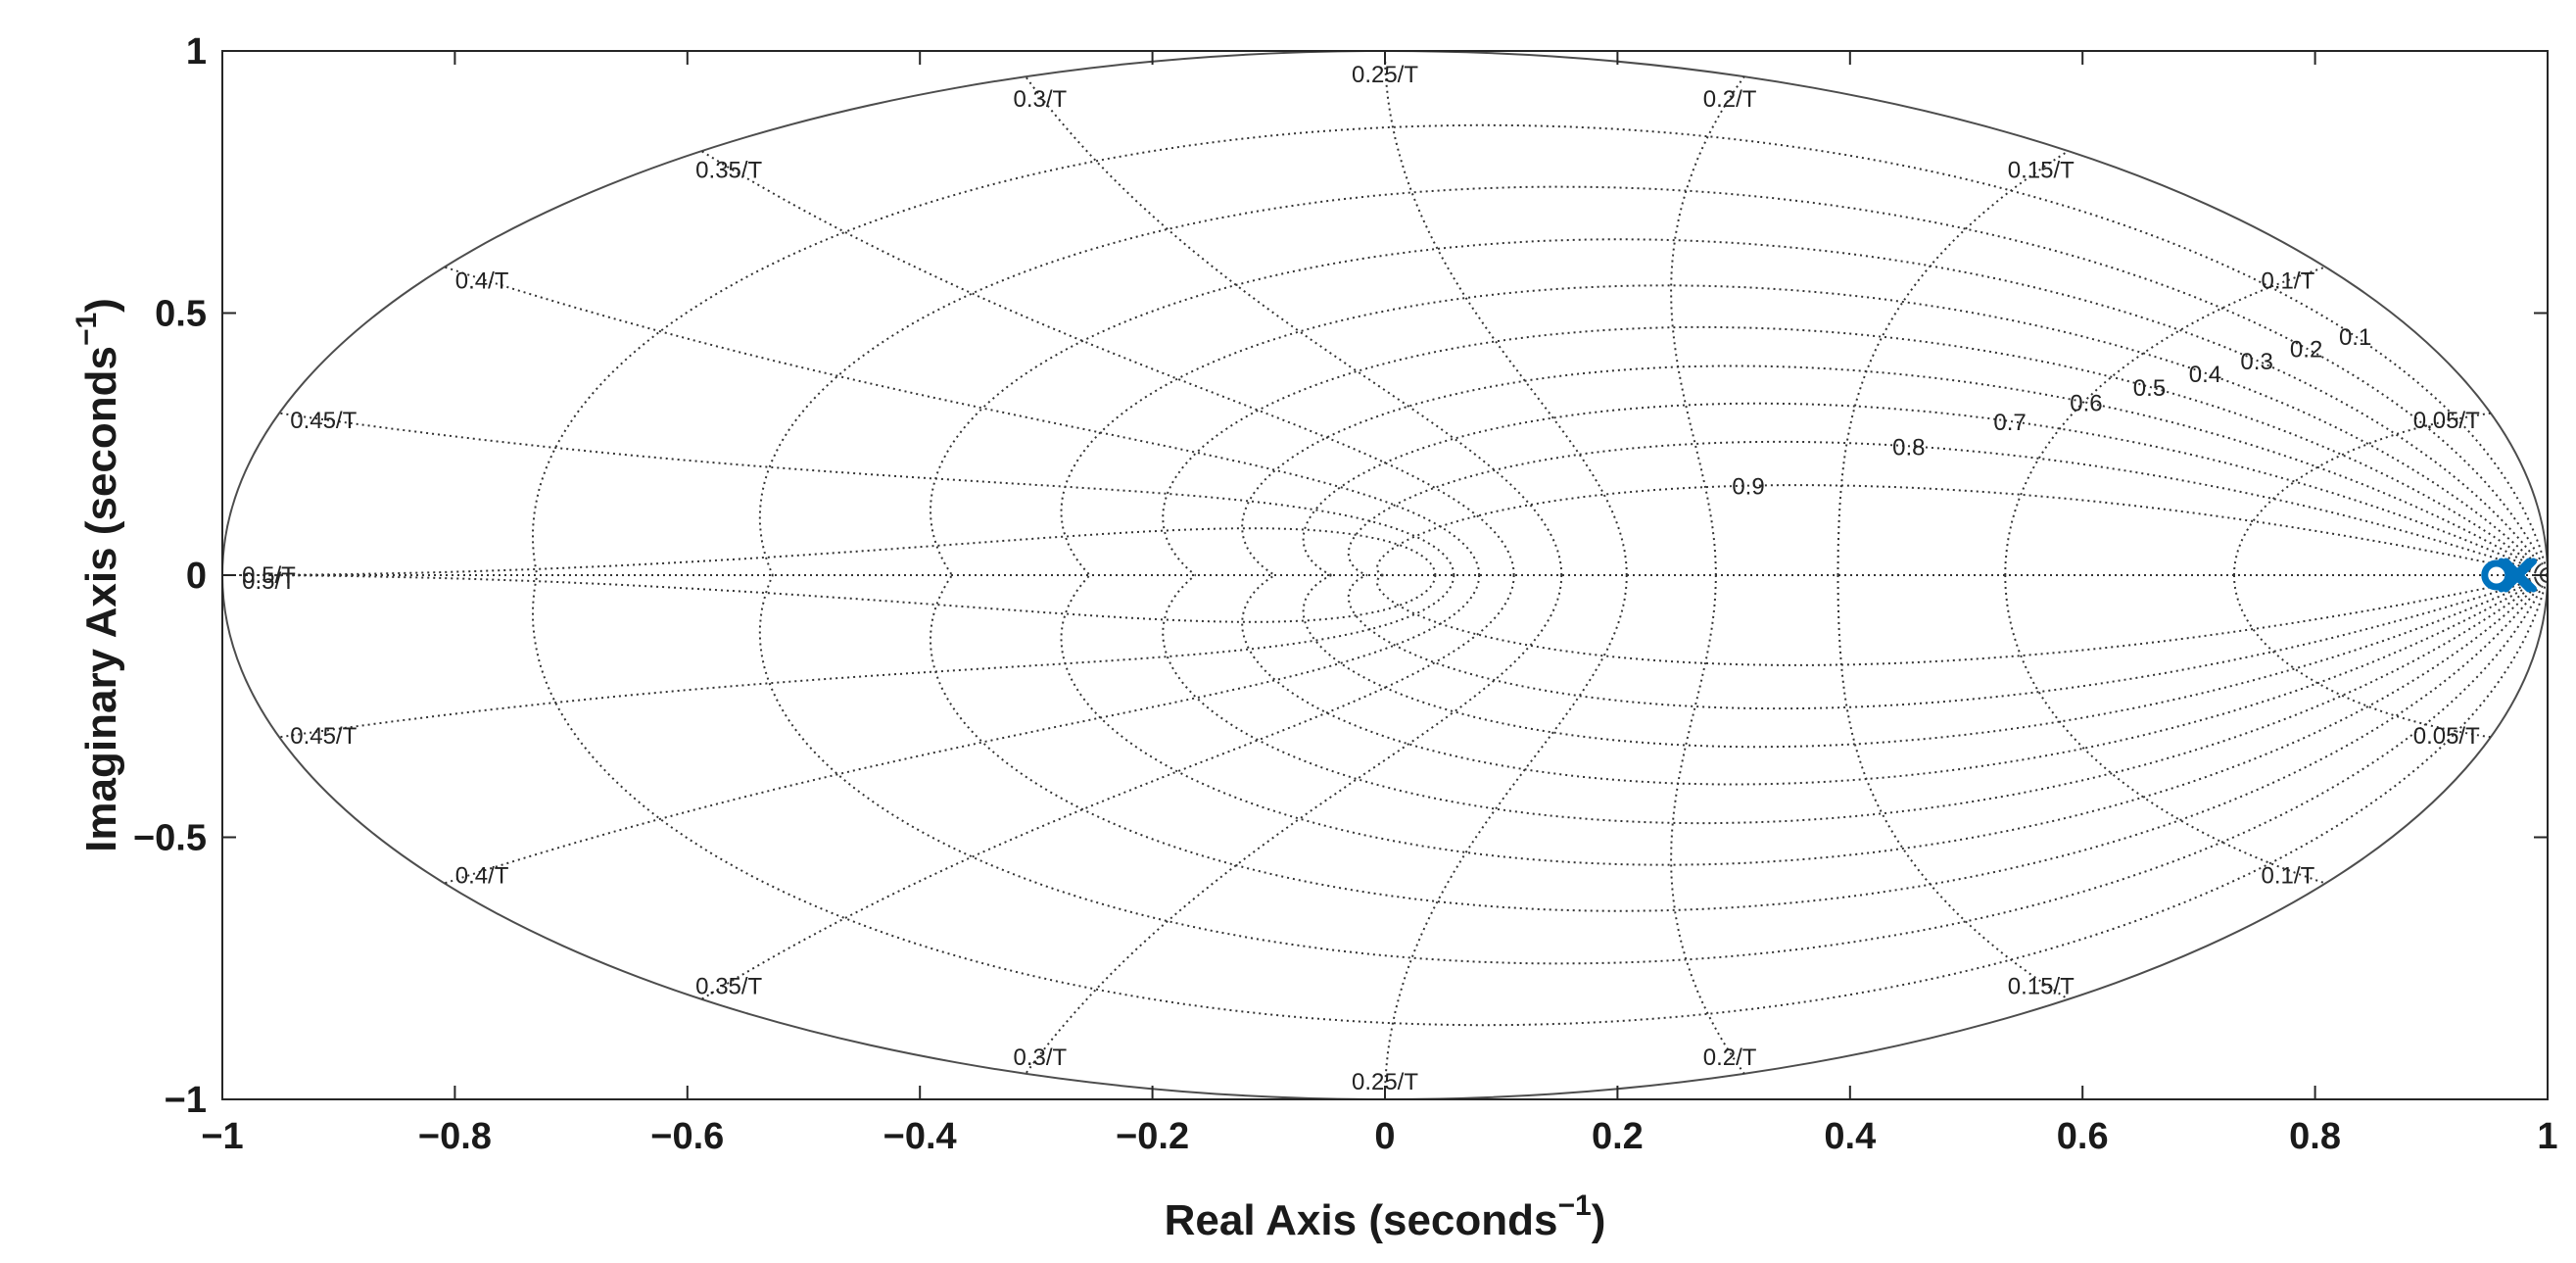 The image size is (2576, 1263). What do you see at coordinates (170, 838) in the screenshot?
I see `y-tick-label: −0.5` at bounding box center [170, 838].